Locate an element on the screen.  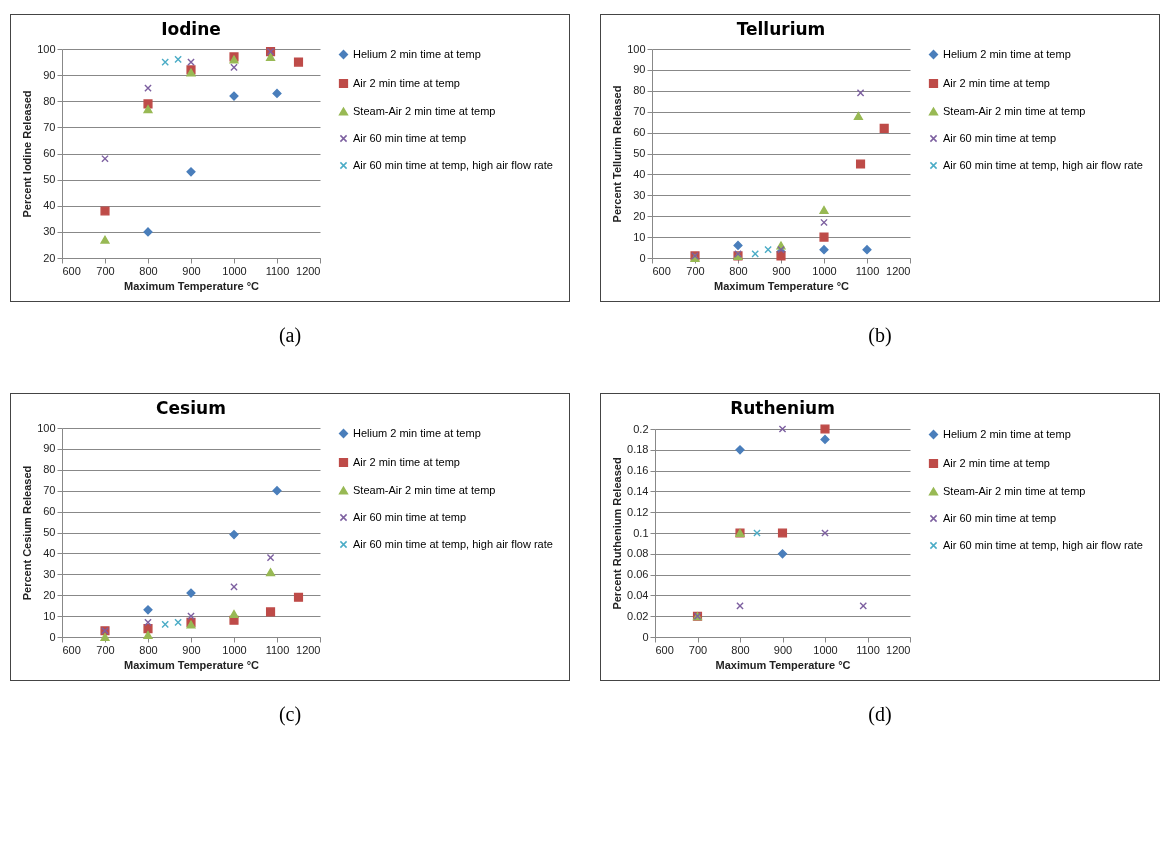
y-tick-label: 0.12 is located at coordinates (638, 511).